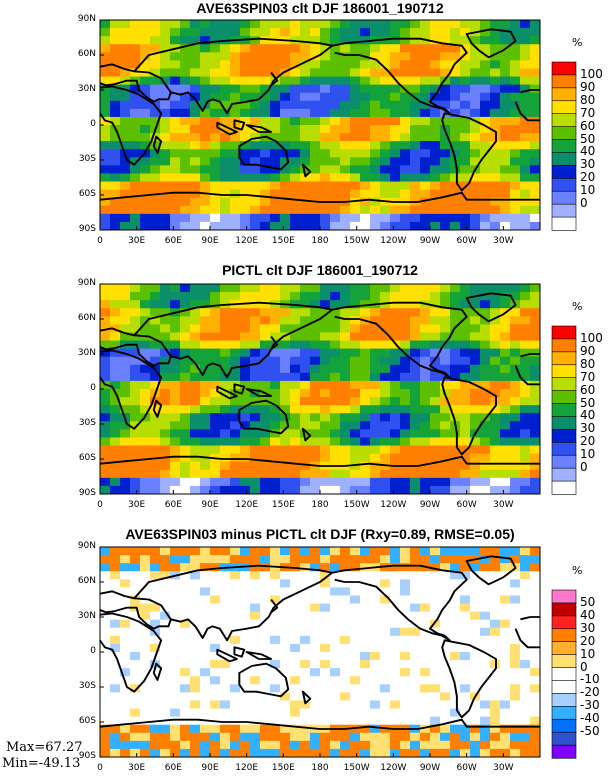  What do you see at coordinates (591, 73) in the screenshot?
I see `colorbar-label: 100` at bounding box center [591, 73].